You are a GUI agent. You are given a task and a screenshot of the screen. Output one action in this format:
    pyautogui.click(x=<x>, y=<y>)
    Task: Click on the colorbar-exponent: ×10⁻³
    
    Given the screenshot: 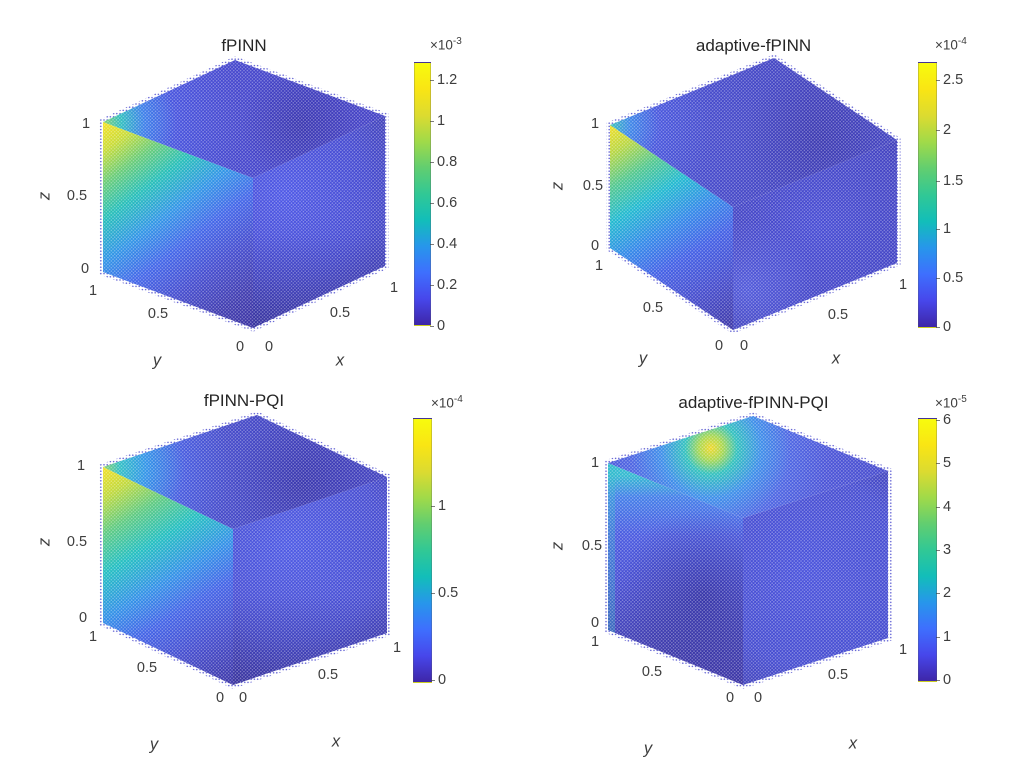 What is the action you would take?
    pyautogui.click(x=446, y=44)
    